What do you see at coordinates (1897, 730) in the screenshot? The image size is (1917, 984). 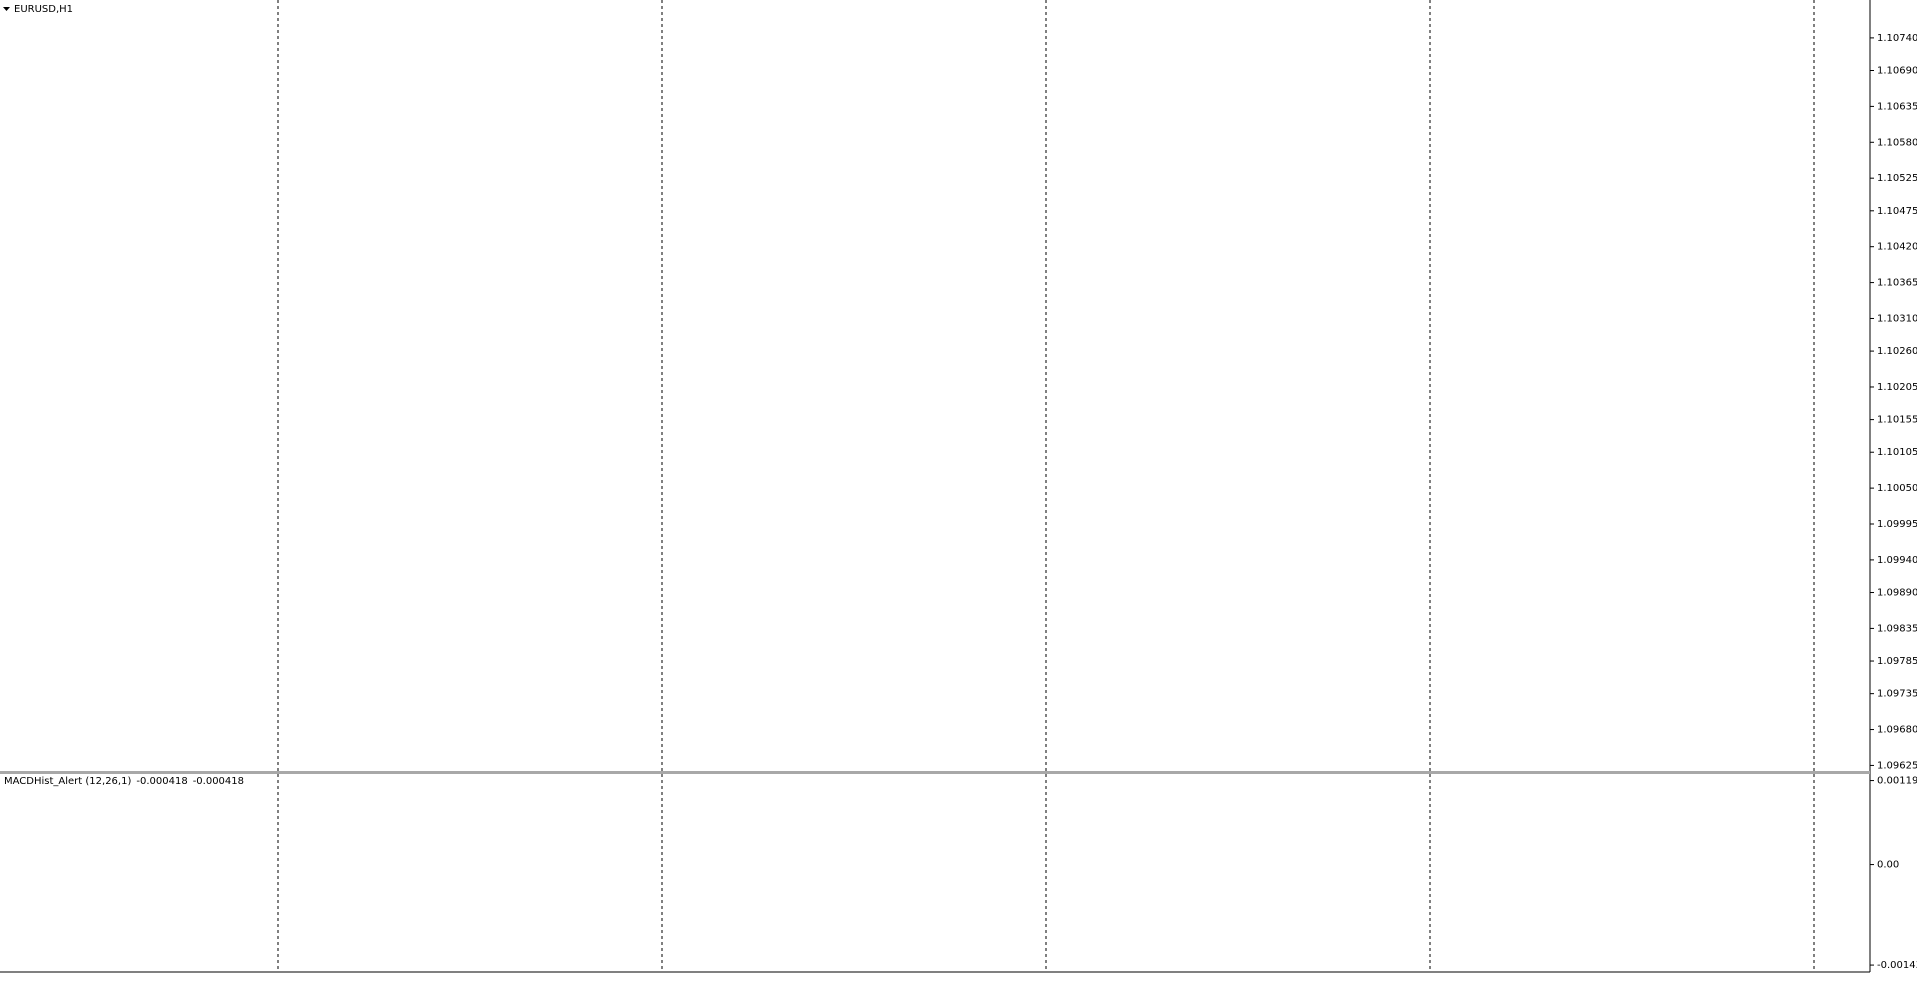 I see `y-tick-label: 1.09680` at bounding box center [1897, 730].